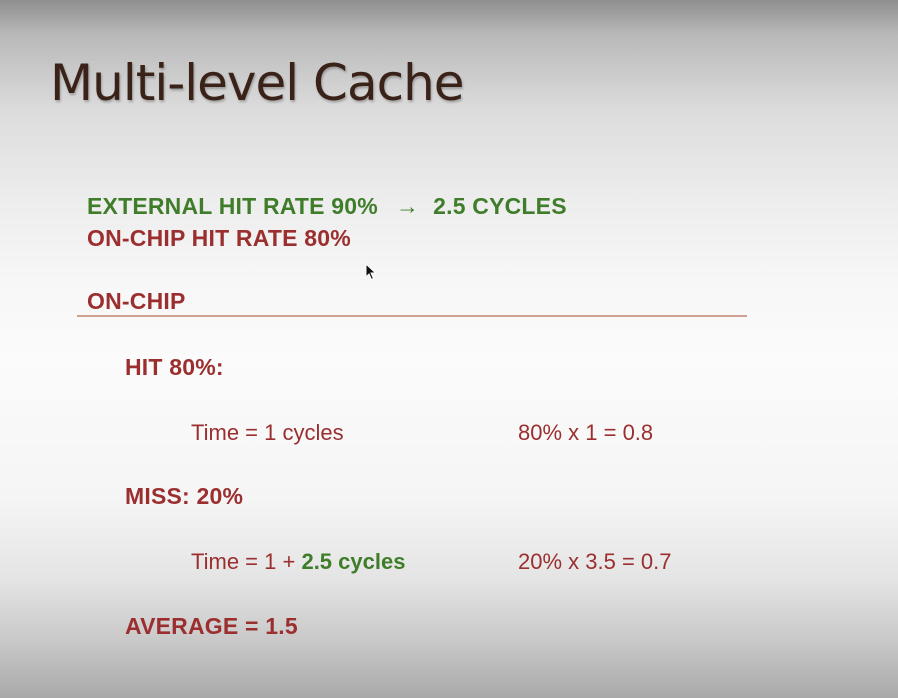 This screenshot has height=698, width=898. I want to click on miss-time-prefix: Time = 1 +, so click(246, 561).